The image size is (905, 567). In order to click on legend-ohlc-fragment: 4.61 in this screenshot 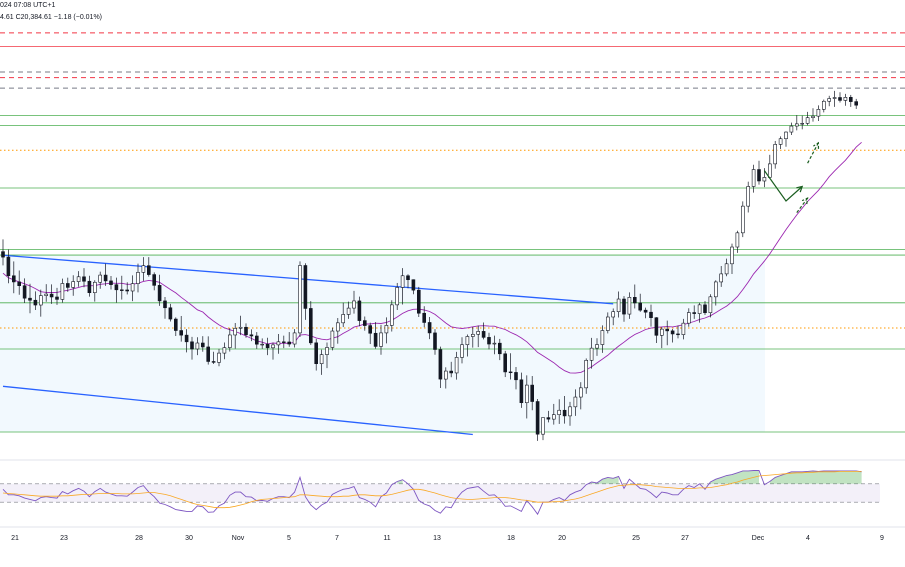, I will do `click(7, 17)`.